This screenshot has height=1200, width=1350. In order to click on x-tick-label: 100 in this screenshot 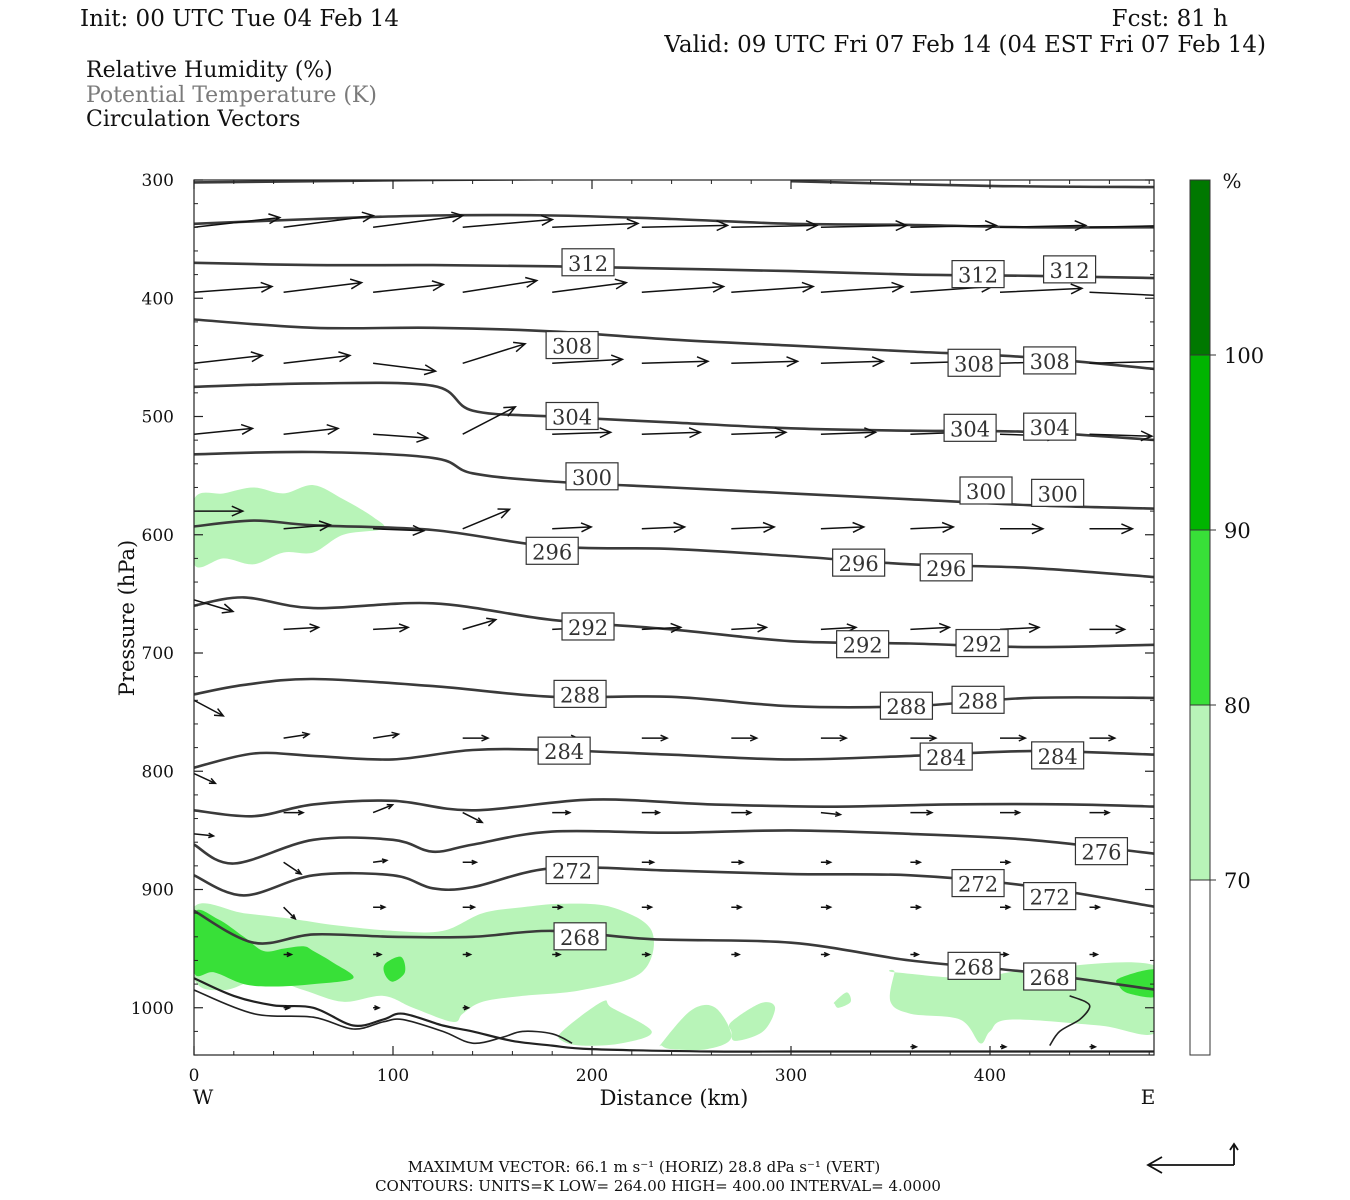, I will do `click(393, 1076)`.